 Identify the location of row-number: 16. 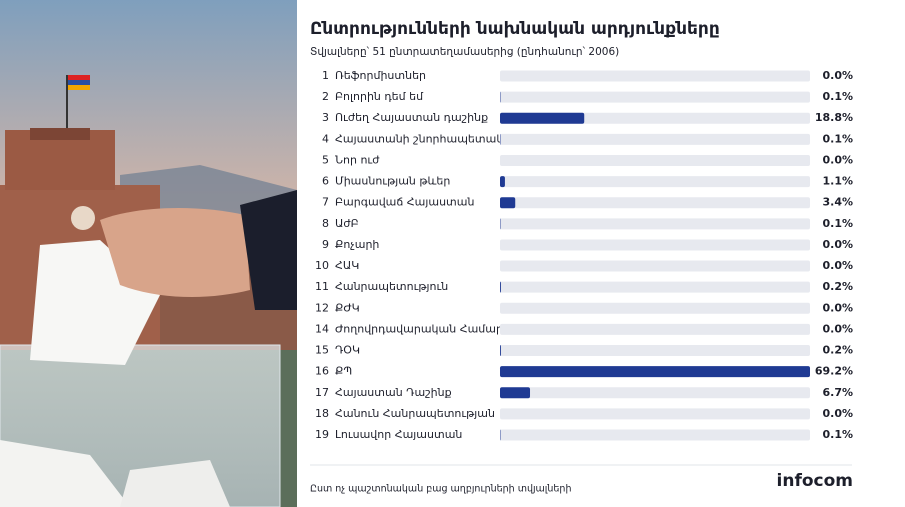
(322, 371).